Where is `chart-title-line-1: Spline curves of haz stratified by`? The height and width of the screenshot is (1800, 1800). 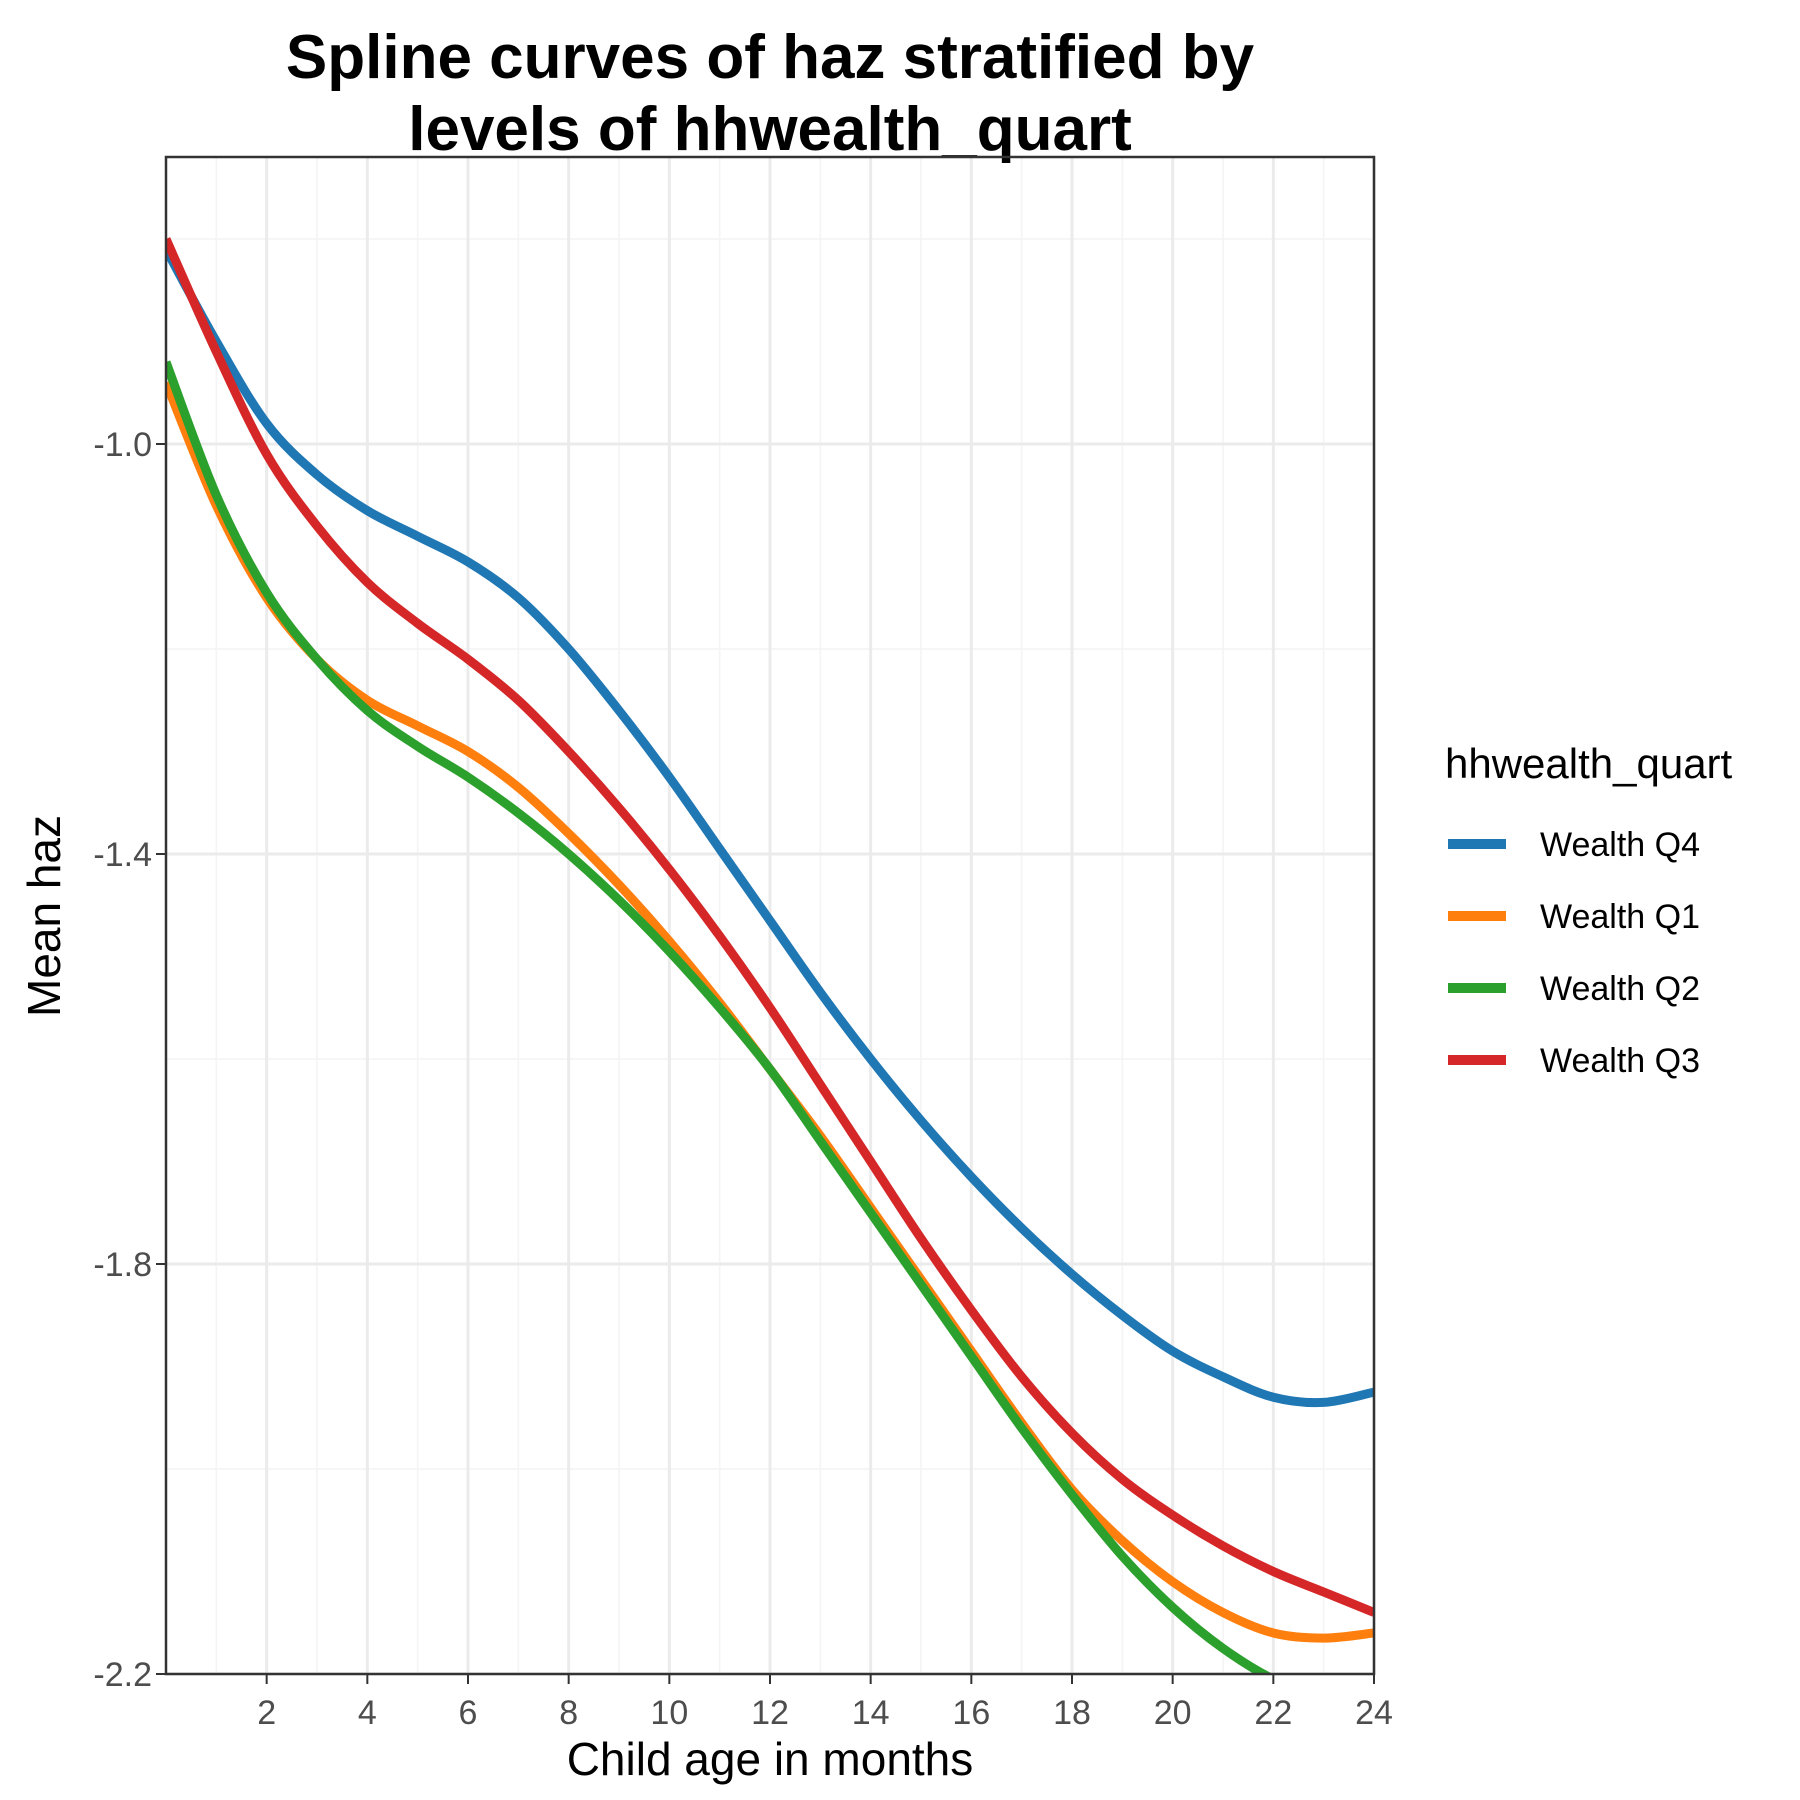
chart-title-line-1: Spline curves of haz stratified by is located at coordinates (770, 57).